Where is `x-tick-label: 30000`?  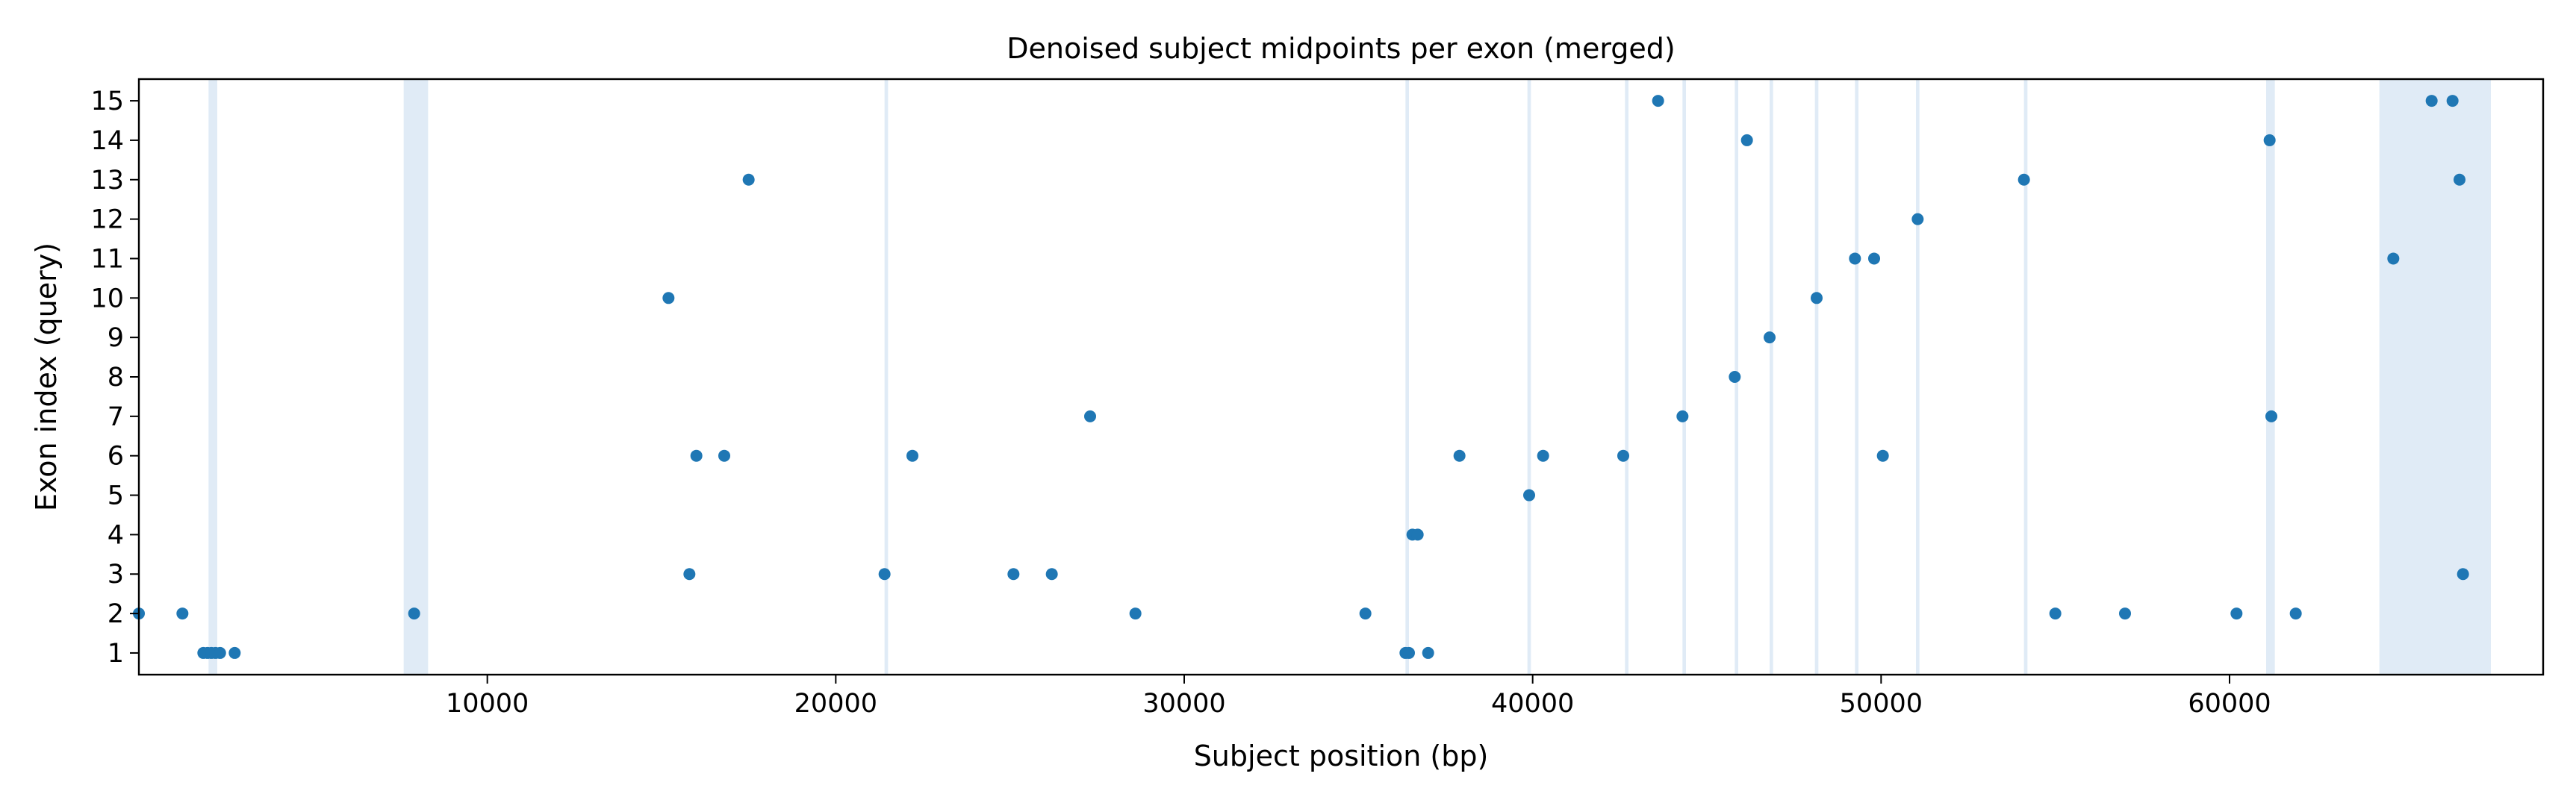 x-tick-label: 30000 is located at coordinates (1183, 704).